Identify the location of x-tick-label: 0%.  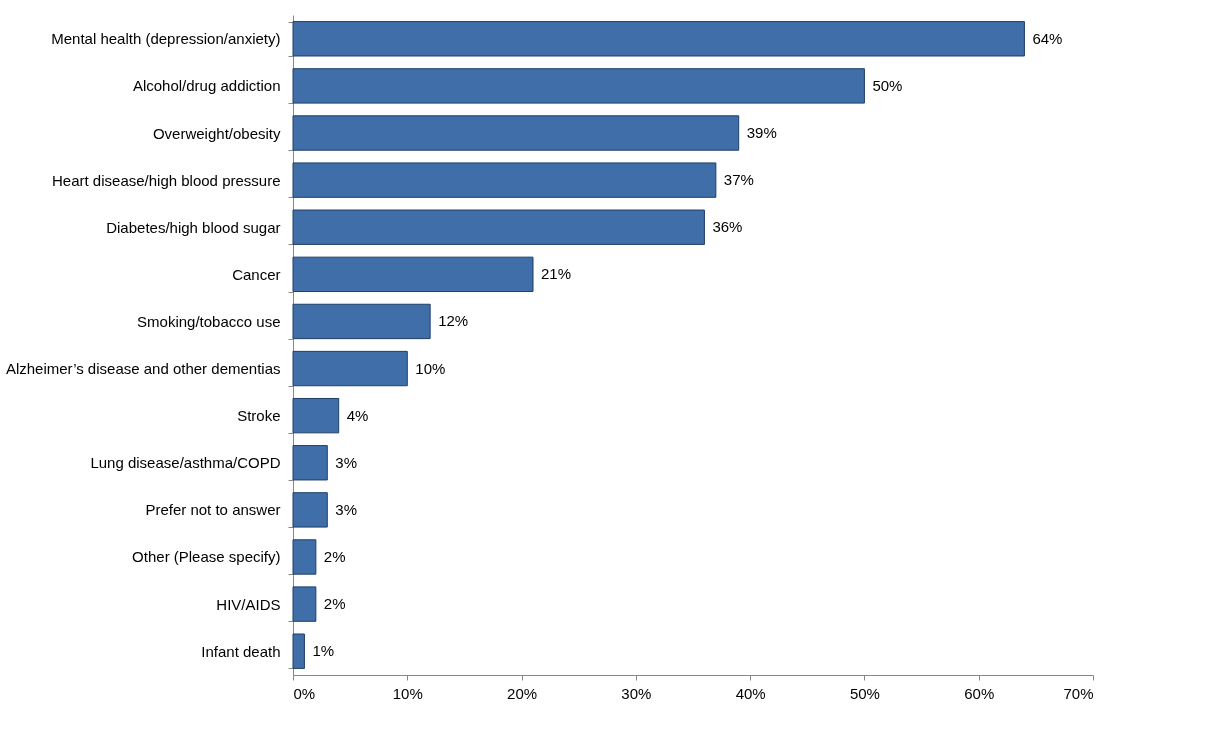
(304, 693).